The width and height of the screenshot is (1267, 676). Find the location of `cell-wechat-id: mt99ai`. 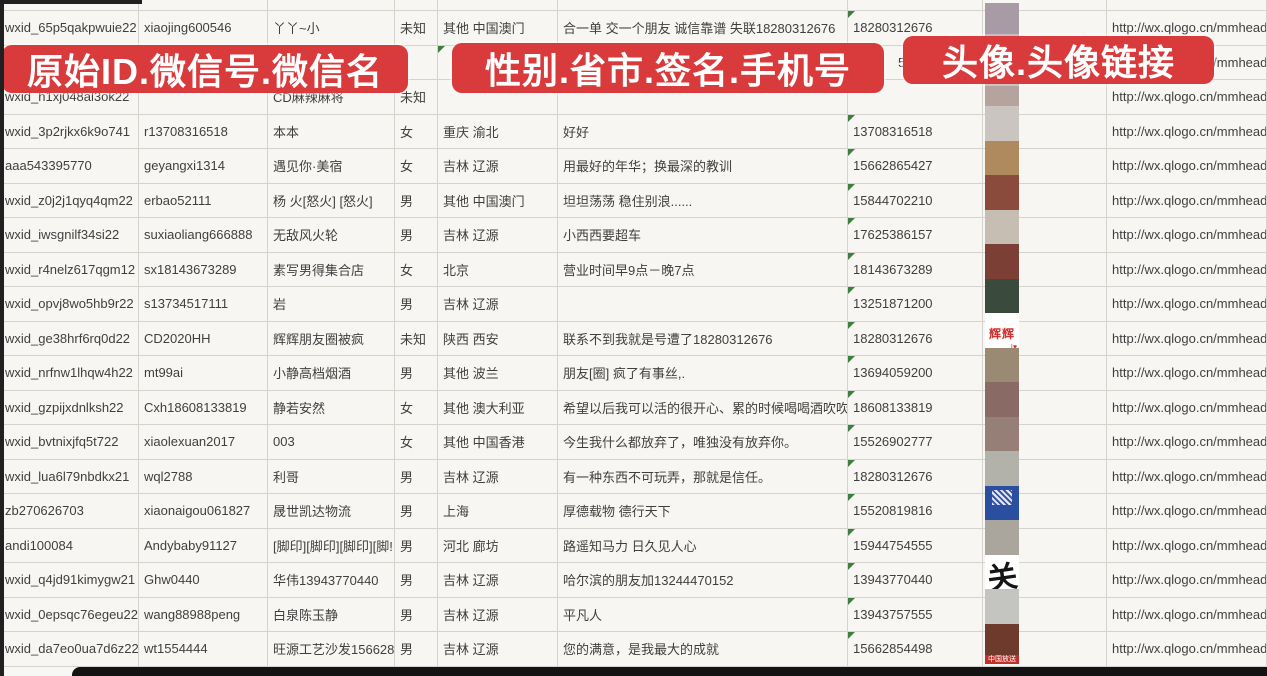

cell-wechat-id: mt99ai is located at coordinates (203, 373).